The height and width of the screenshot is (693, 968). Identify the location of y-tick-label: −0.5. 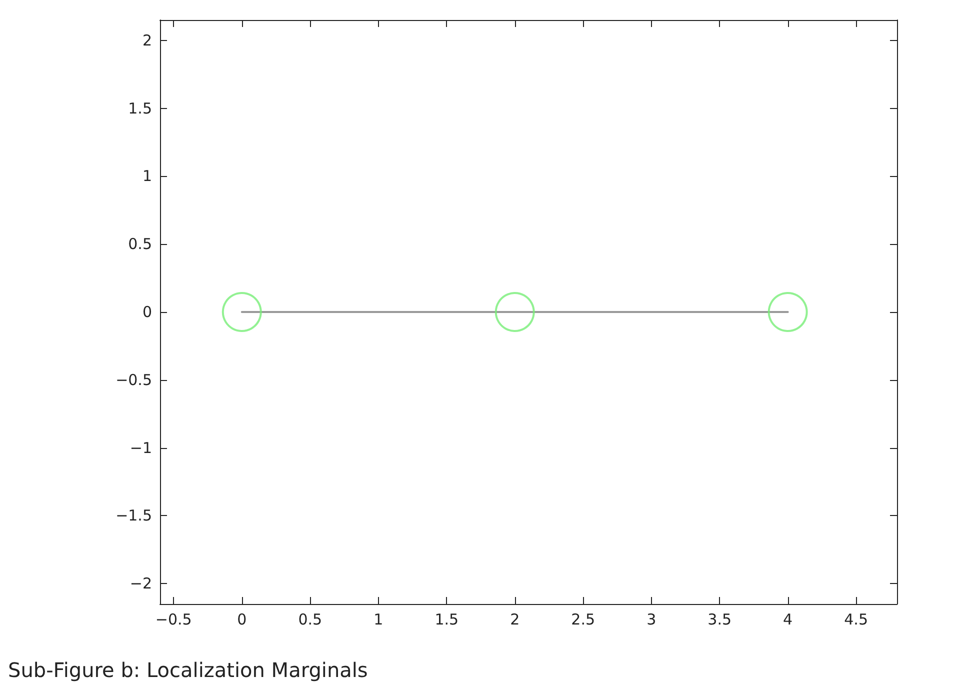
(134, 379).